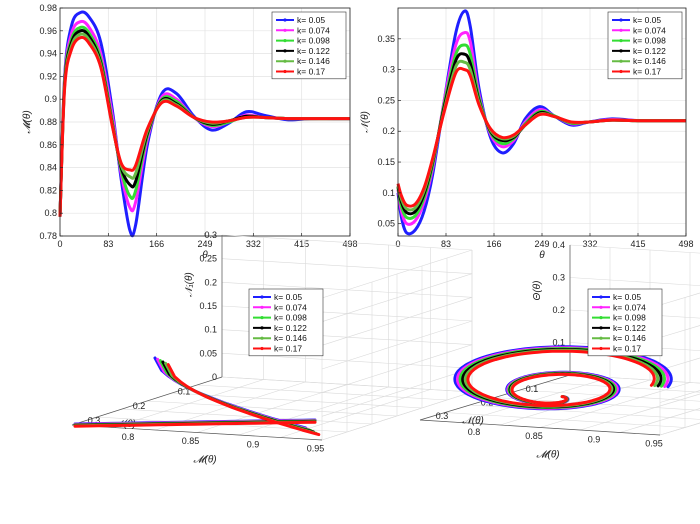 This screenshot has width=700, height=524. Describe the element at coordinates (48, 76) in the screenshot. I see `y-tick-label: 0.92` at that location.